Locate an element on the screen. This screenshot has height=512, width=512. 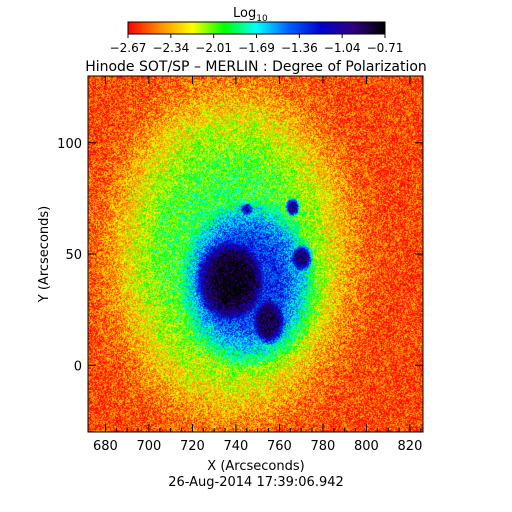
timestamp: 26-Aug-2014 17:39:06.942 is located at coordinates (256, 482).